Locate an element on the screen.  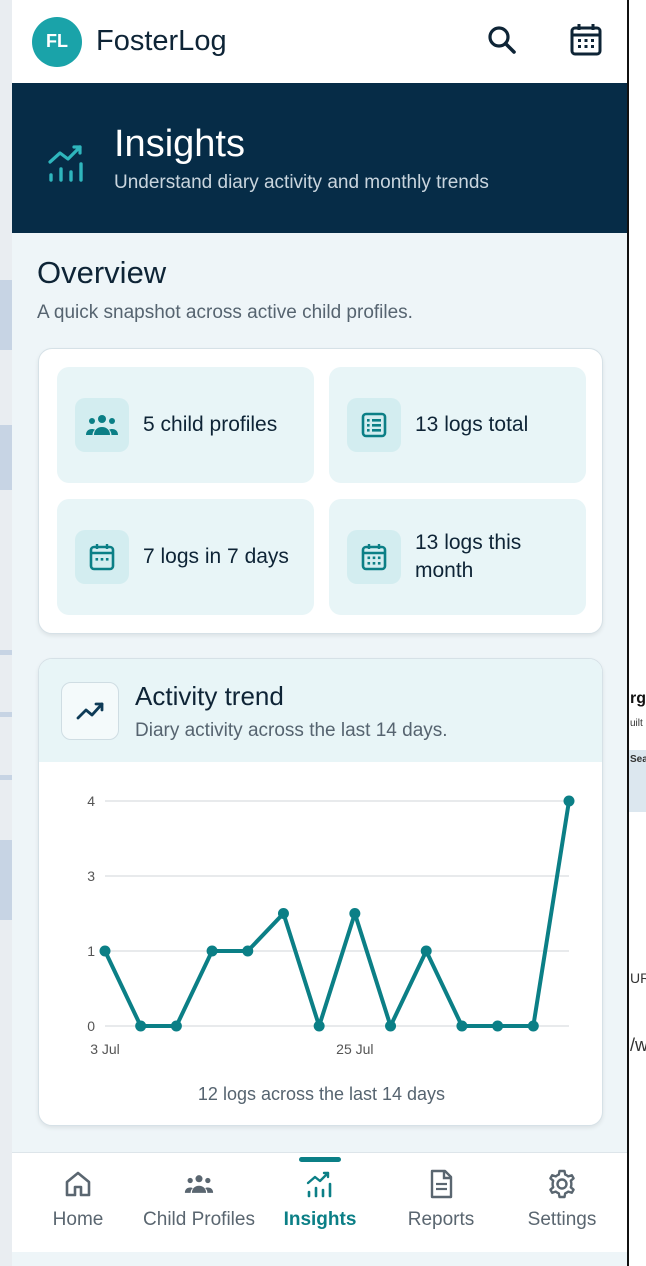
activity-trend-title: Activity trend is located at coordinates (209, 696).